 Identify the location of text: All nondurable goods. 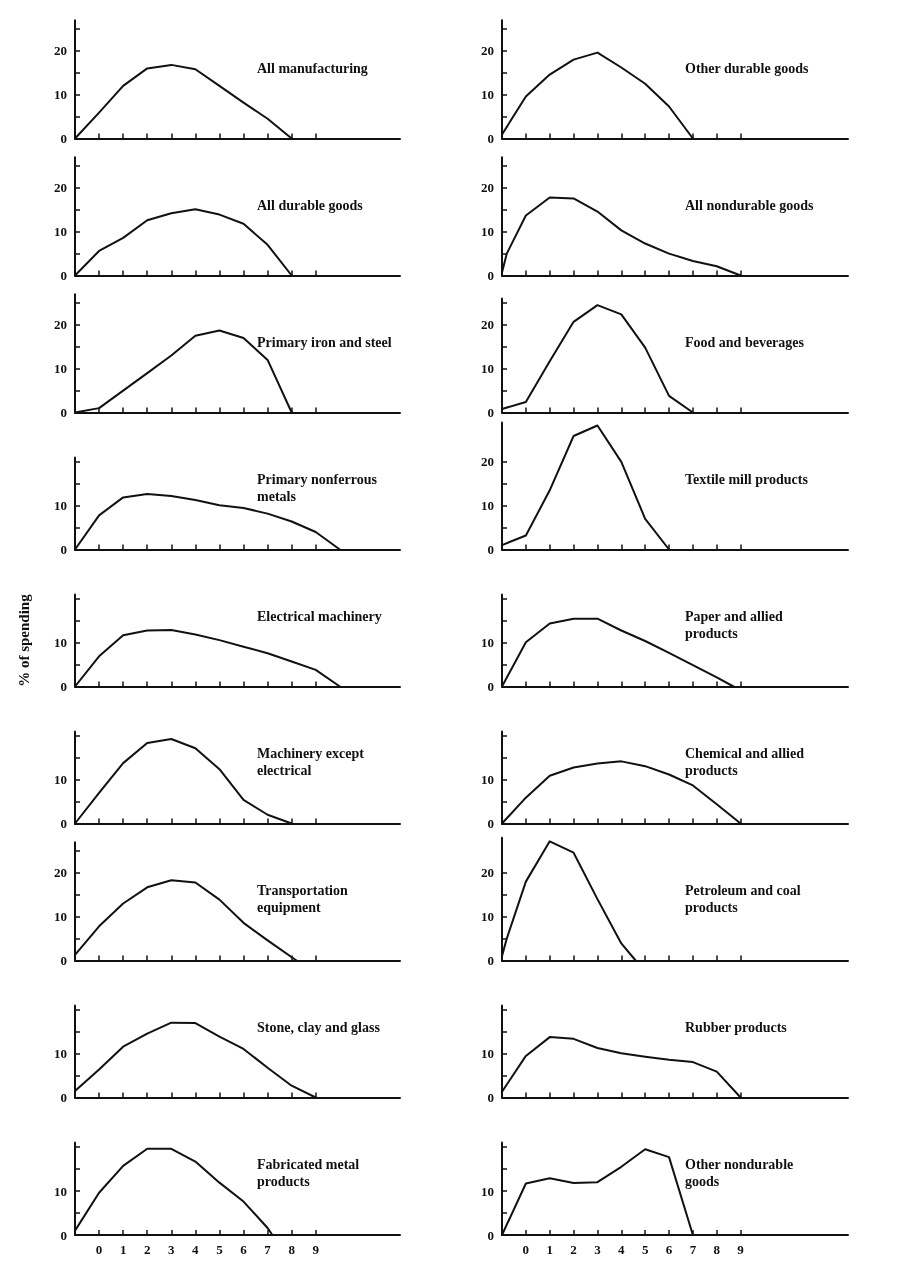
(749, 206).